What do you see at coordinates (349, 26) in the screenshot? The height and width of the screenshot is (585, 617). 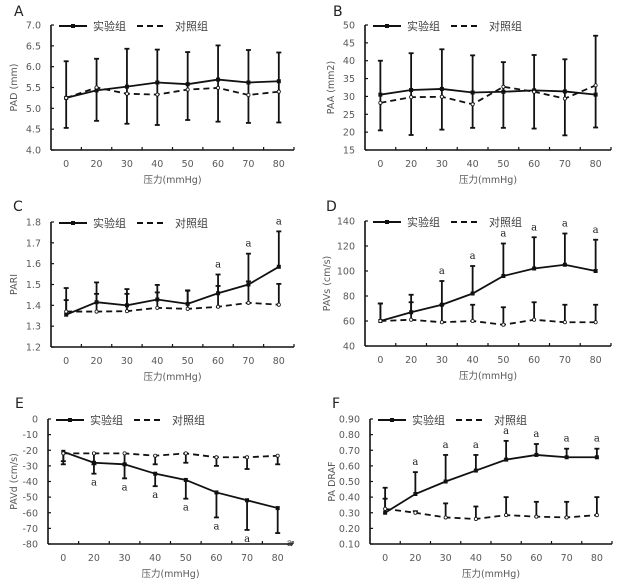 I see `y-tick-label: 50` at bounding box center [349, 26].